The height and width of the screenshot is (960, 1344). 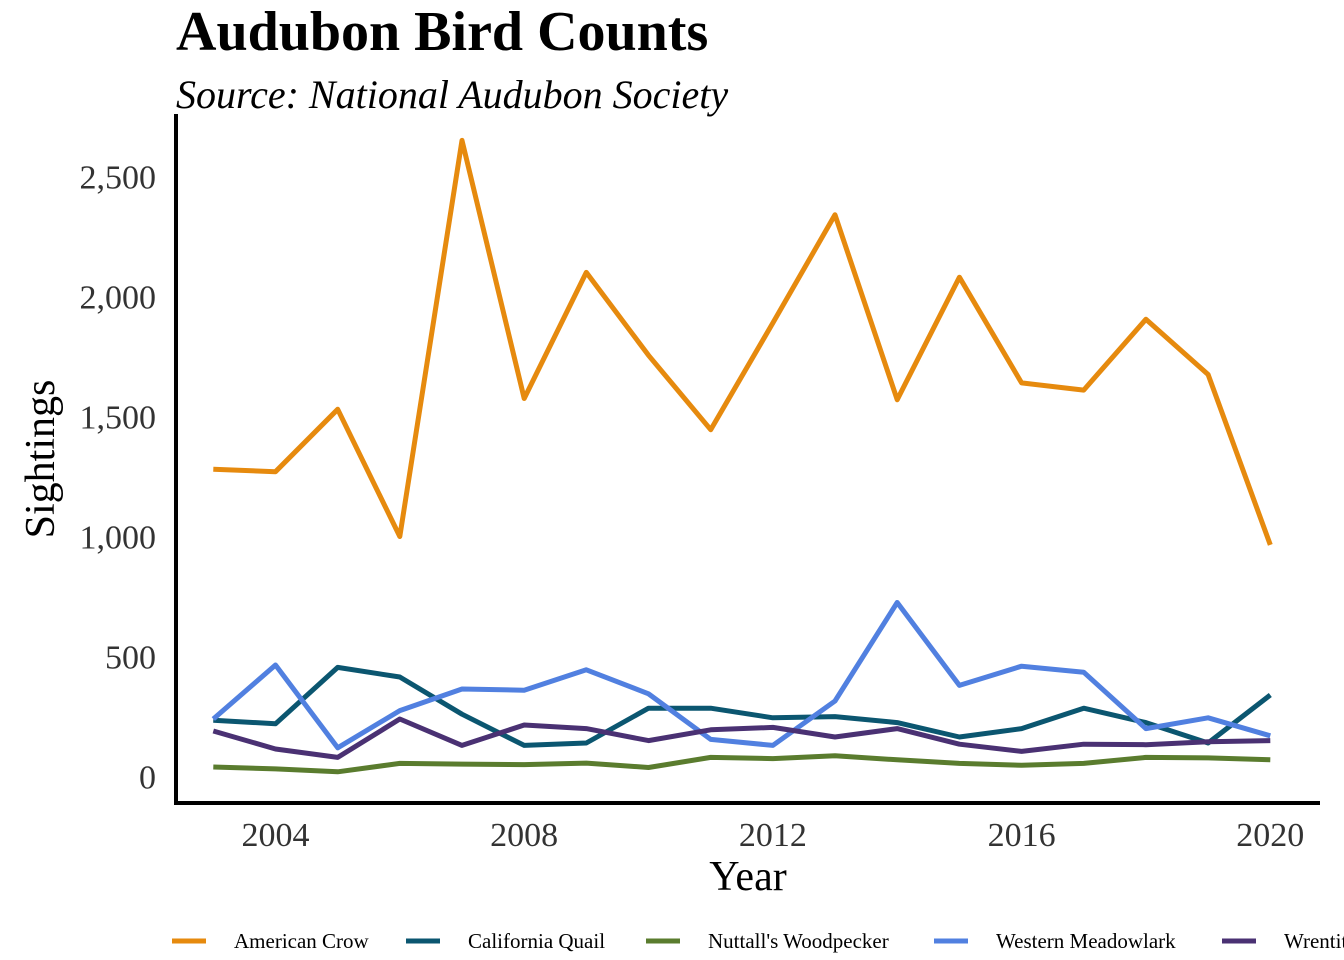 What do you see at coordinates (1283, 941) in the screenshot?
I see `legend-item: Wrentit` at bounding box center [1283, 941].